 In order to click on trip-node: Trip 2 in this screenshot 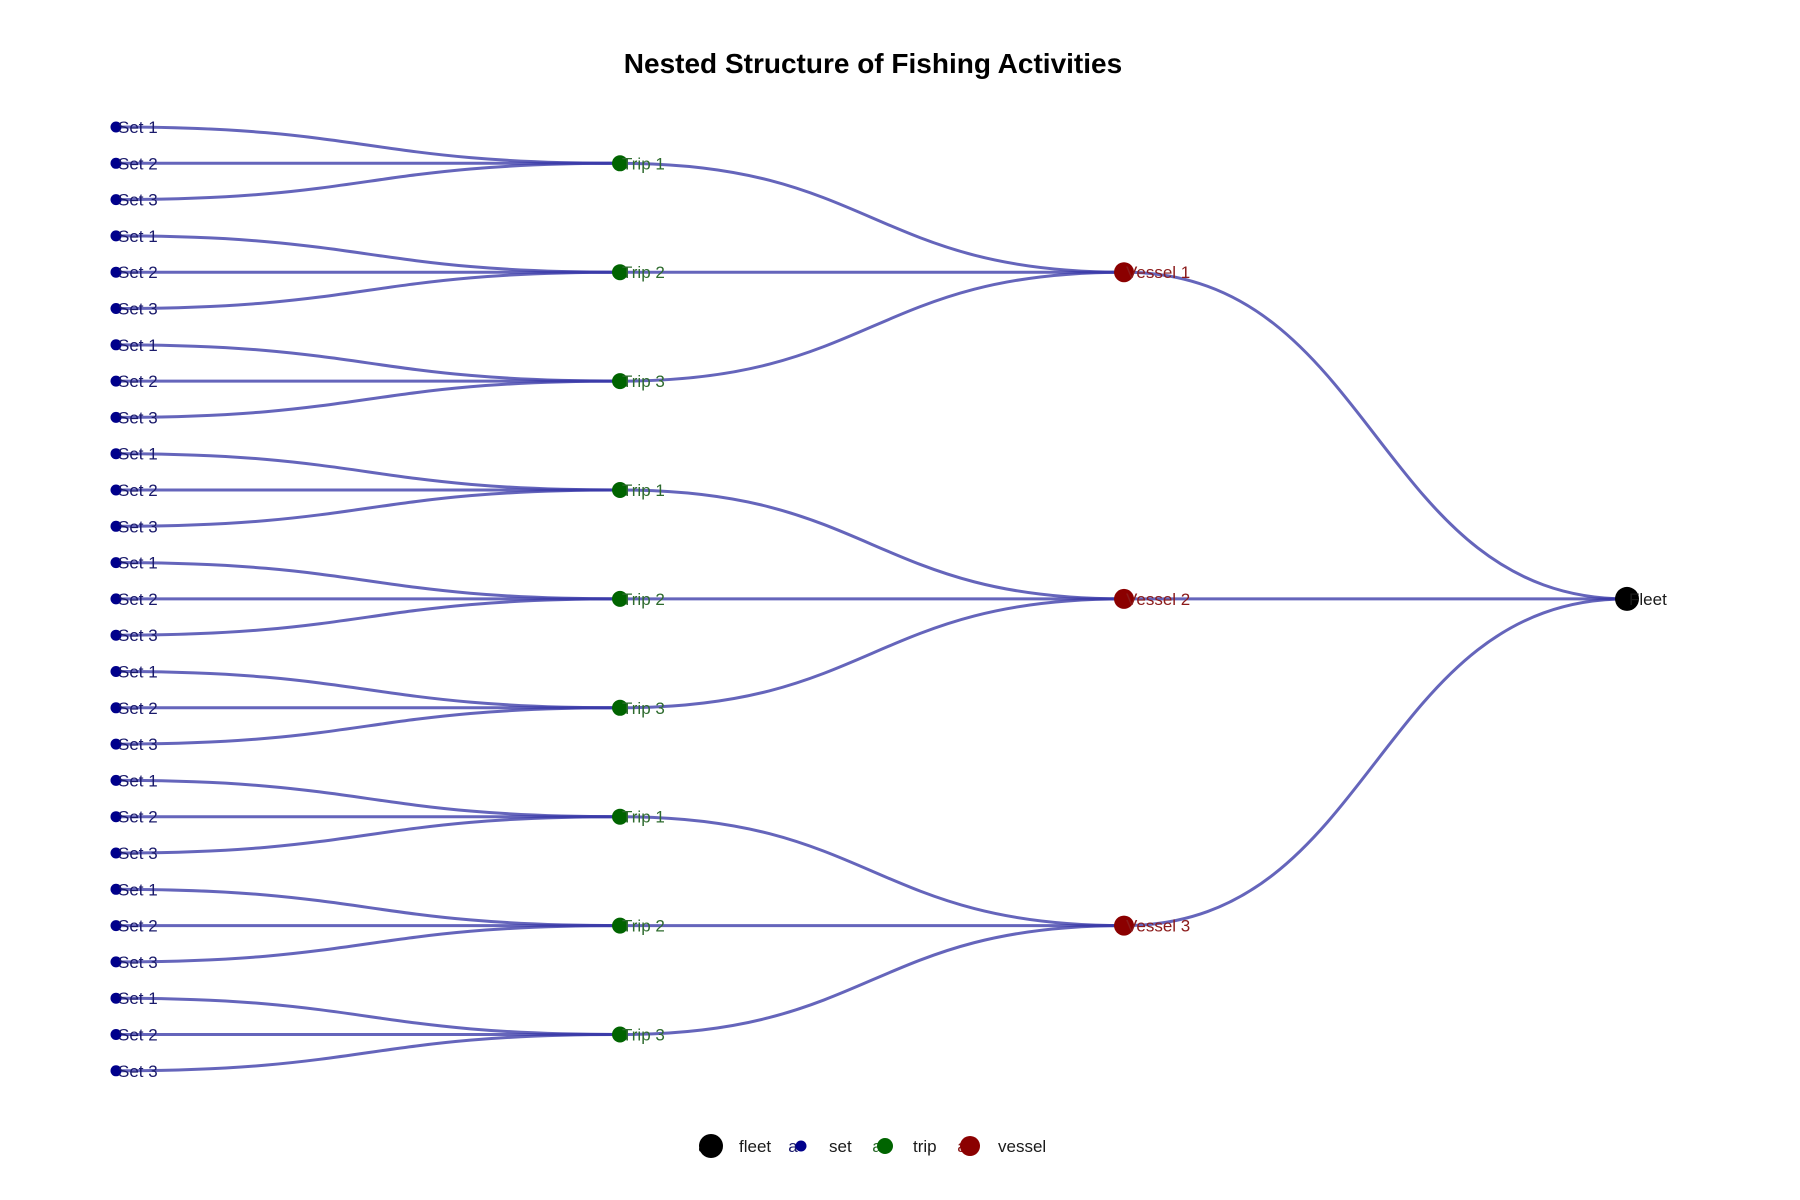, I will do `click(638, 272)`.